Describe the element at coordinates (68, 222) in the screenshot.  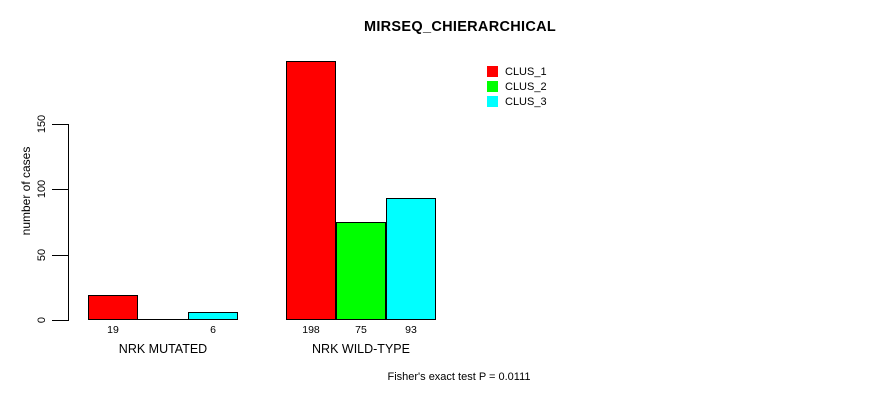
I see `y-axis-line` at that location.